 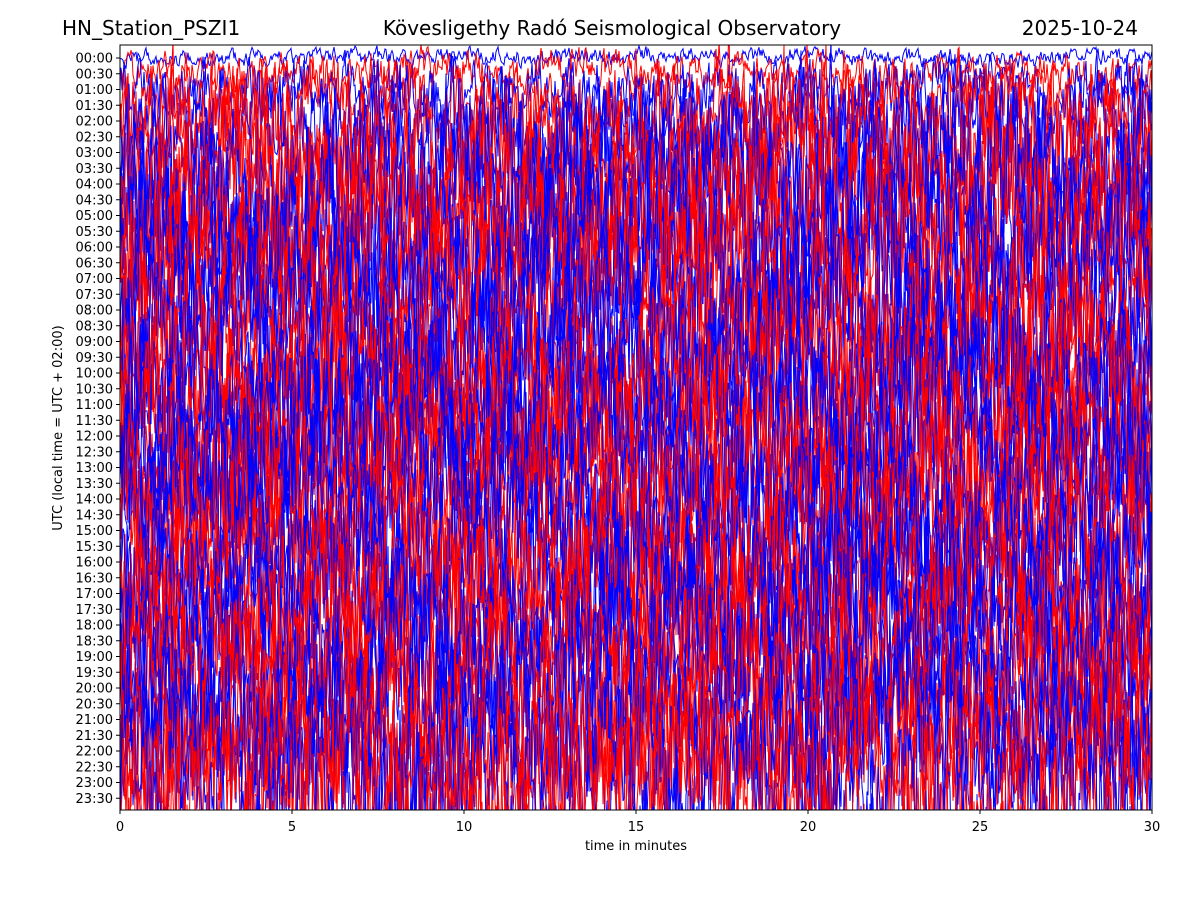 I want to click on y-tick-label: 20:30, so click(x=94, y=704).